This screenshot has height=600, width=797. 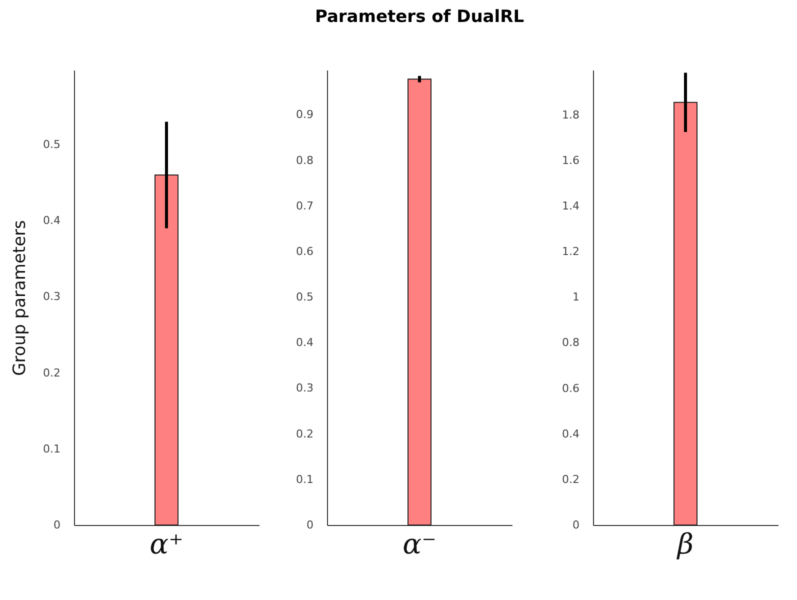 What do you see at coordinates (576, 297) in the screenshot?
I see `y-tick-label: 1` at bounding box center [576, 297].